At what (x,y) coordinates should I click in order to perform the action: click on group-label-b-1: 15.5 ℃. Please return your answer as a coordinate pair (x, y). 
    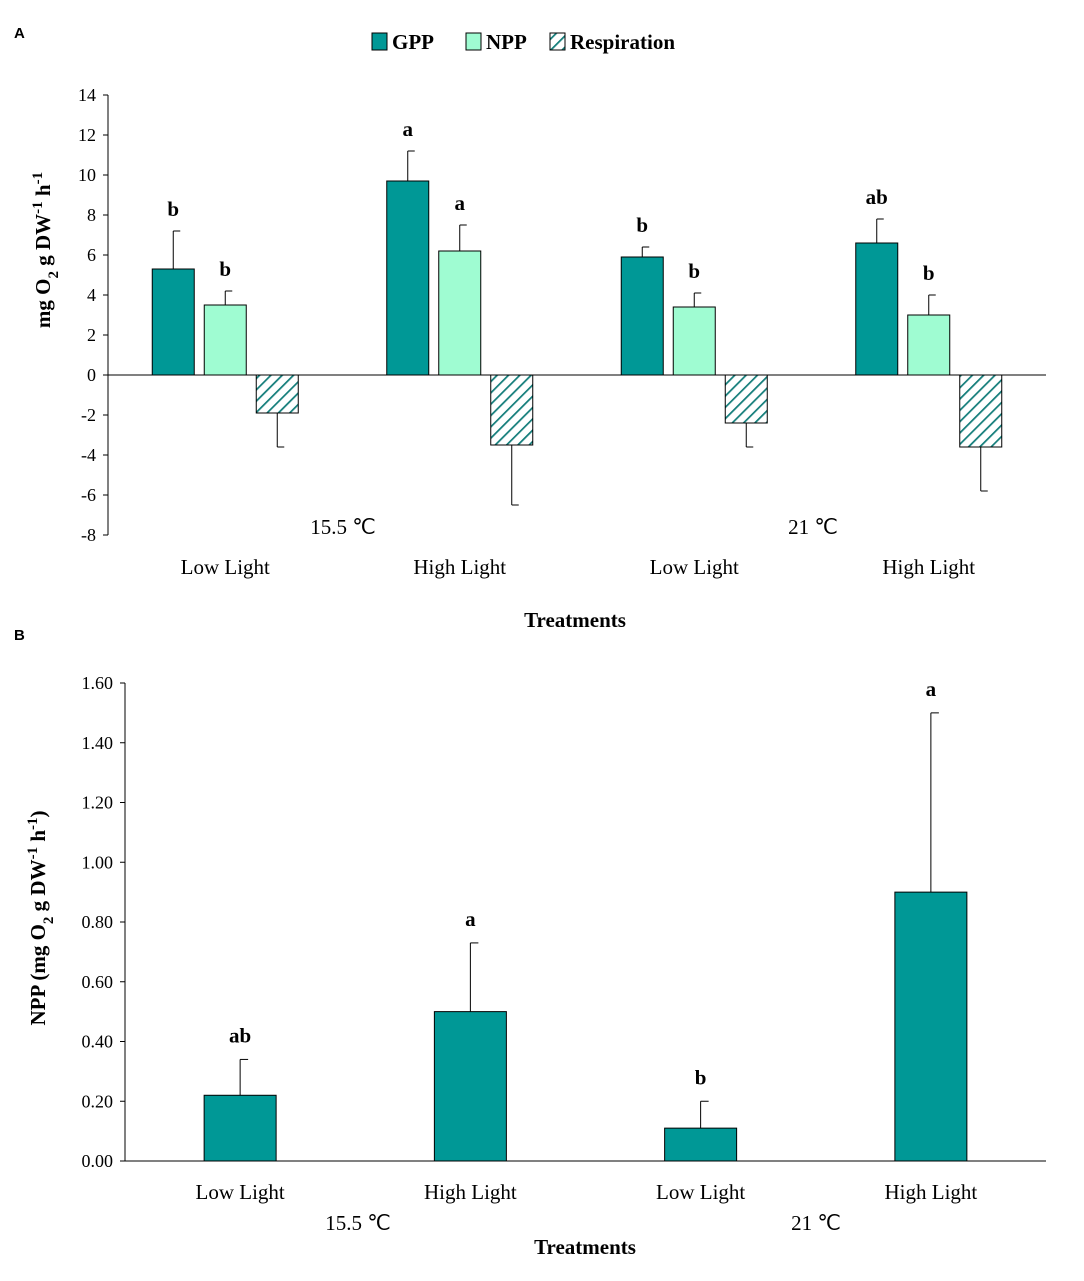
    Looking at the image, I should click on (358, 1223).